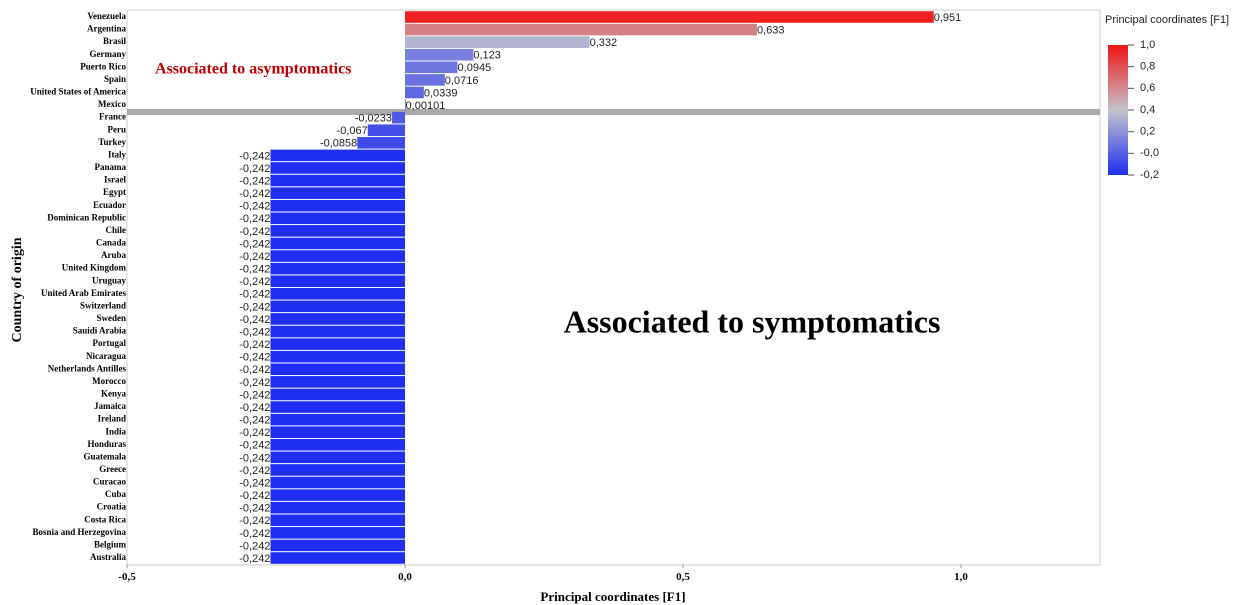 Image resolution: width=1240 pixels, height=605 pixels. What do you see at coordinates (106, 29) in the screenshot?
I see `y-tick-label: Argentina` at bounding box center [106, 29].